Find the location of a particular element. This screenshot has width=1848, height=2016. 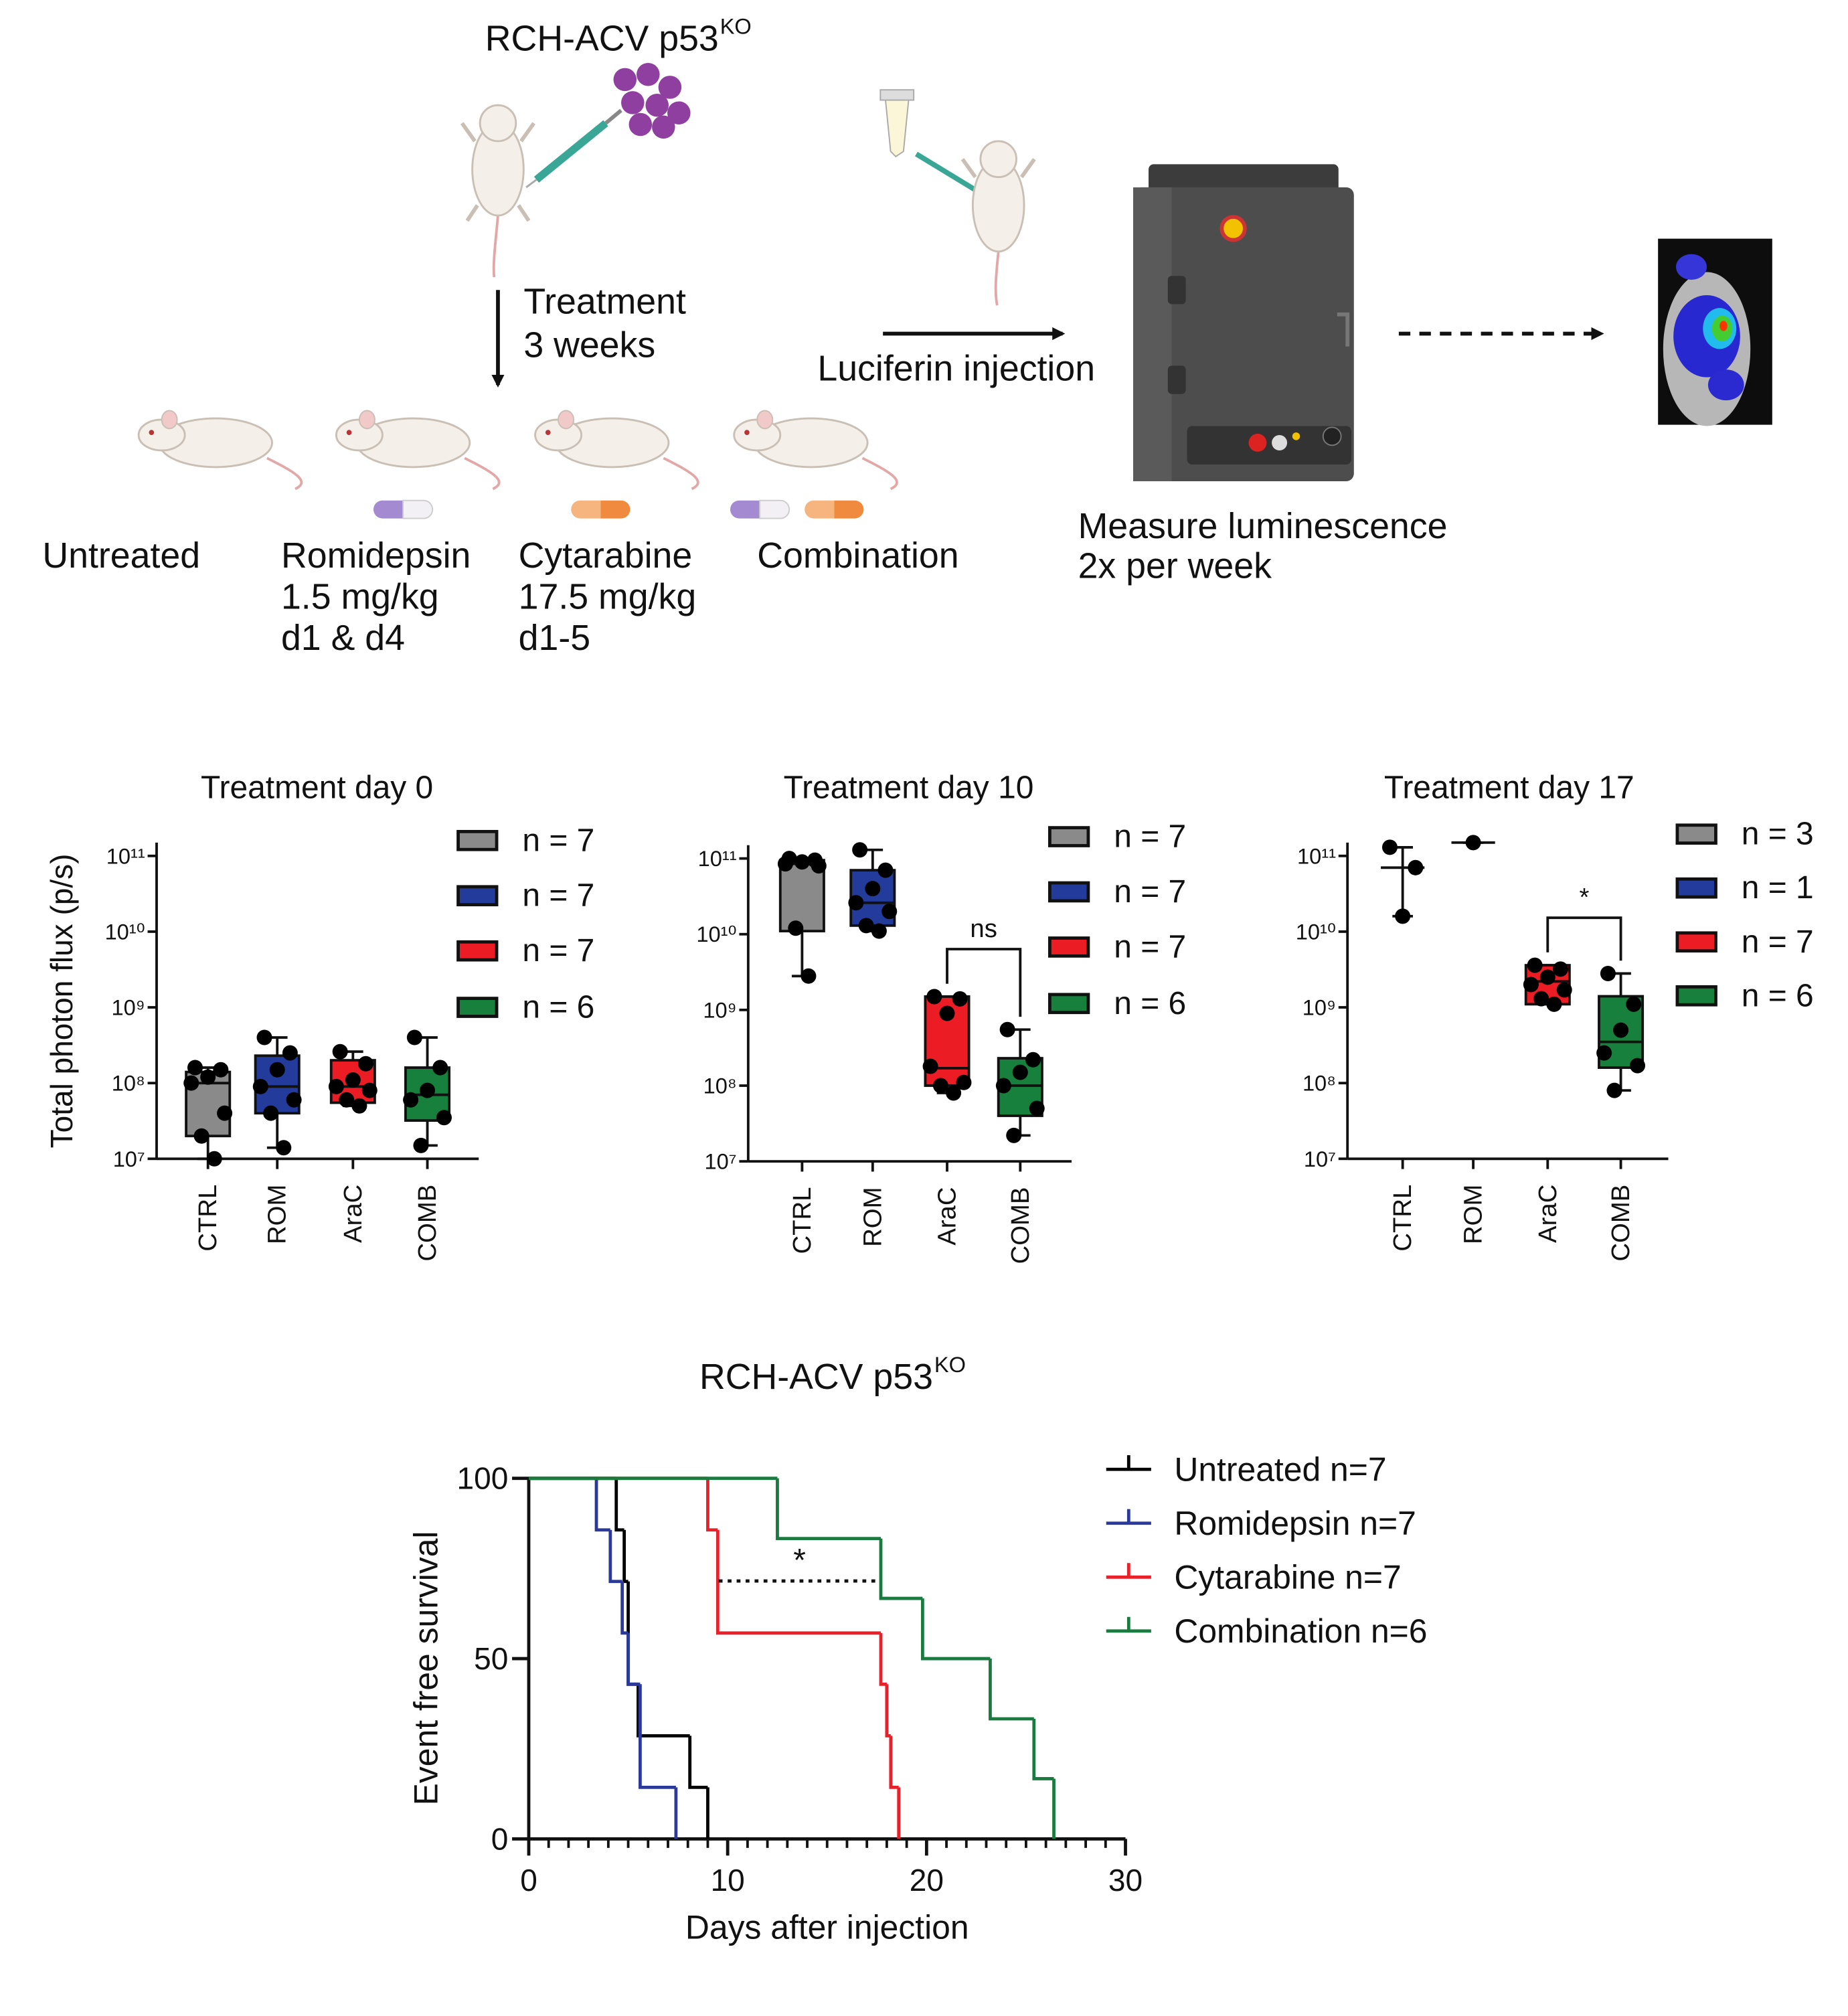

y-tick-label: 0 is located at coordinates (500, 1838).